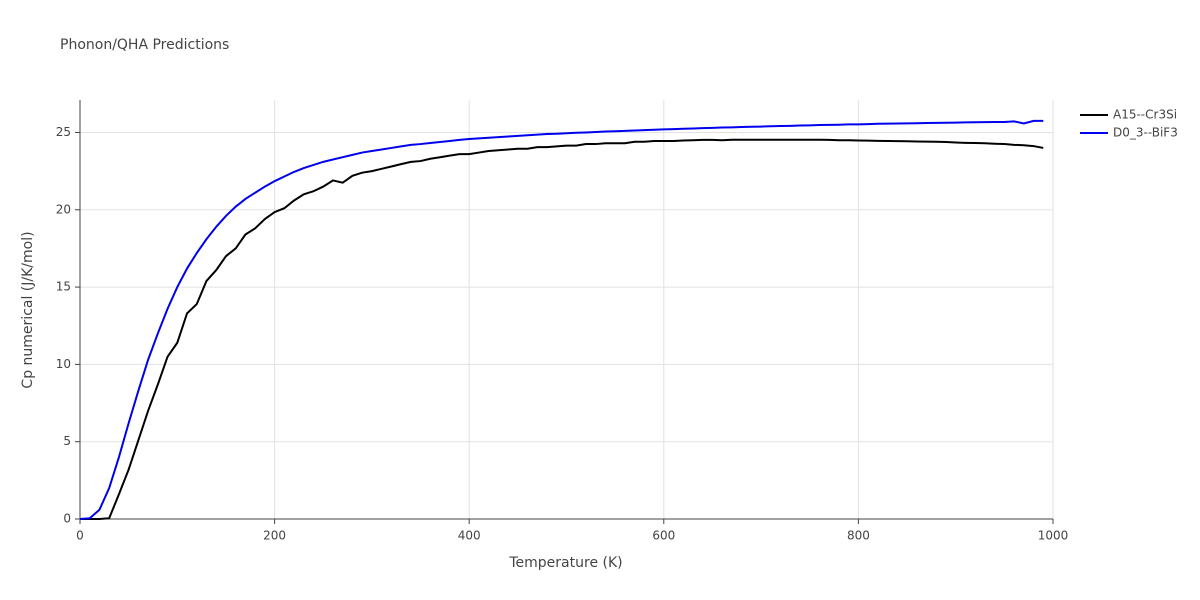 The width and height of the screenshot is (1200, 600). Describe the element at coordinates (1145, 133) in the screenshot. I see `legend-label: D0_3--BiF3` at that location.